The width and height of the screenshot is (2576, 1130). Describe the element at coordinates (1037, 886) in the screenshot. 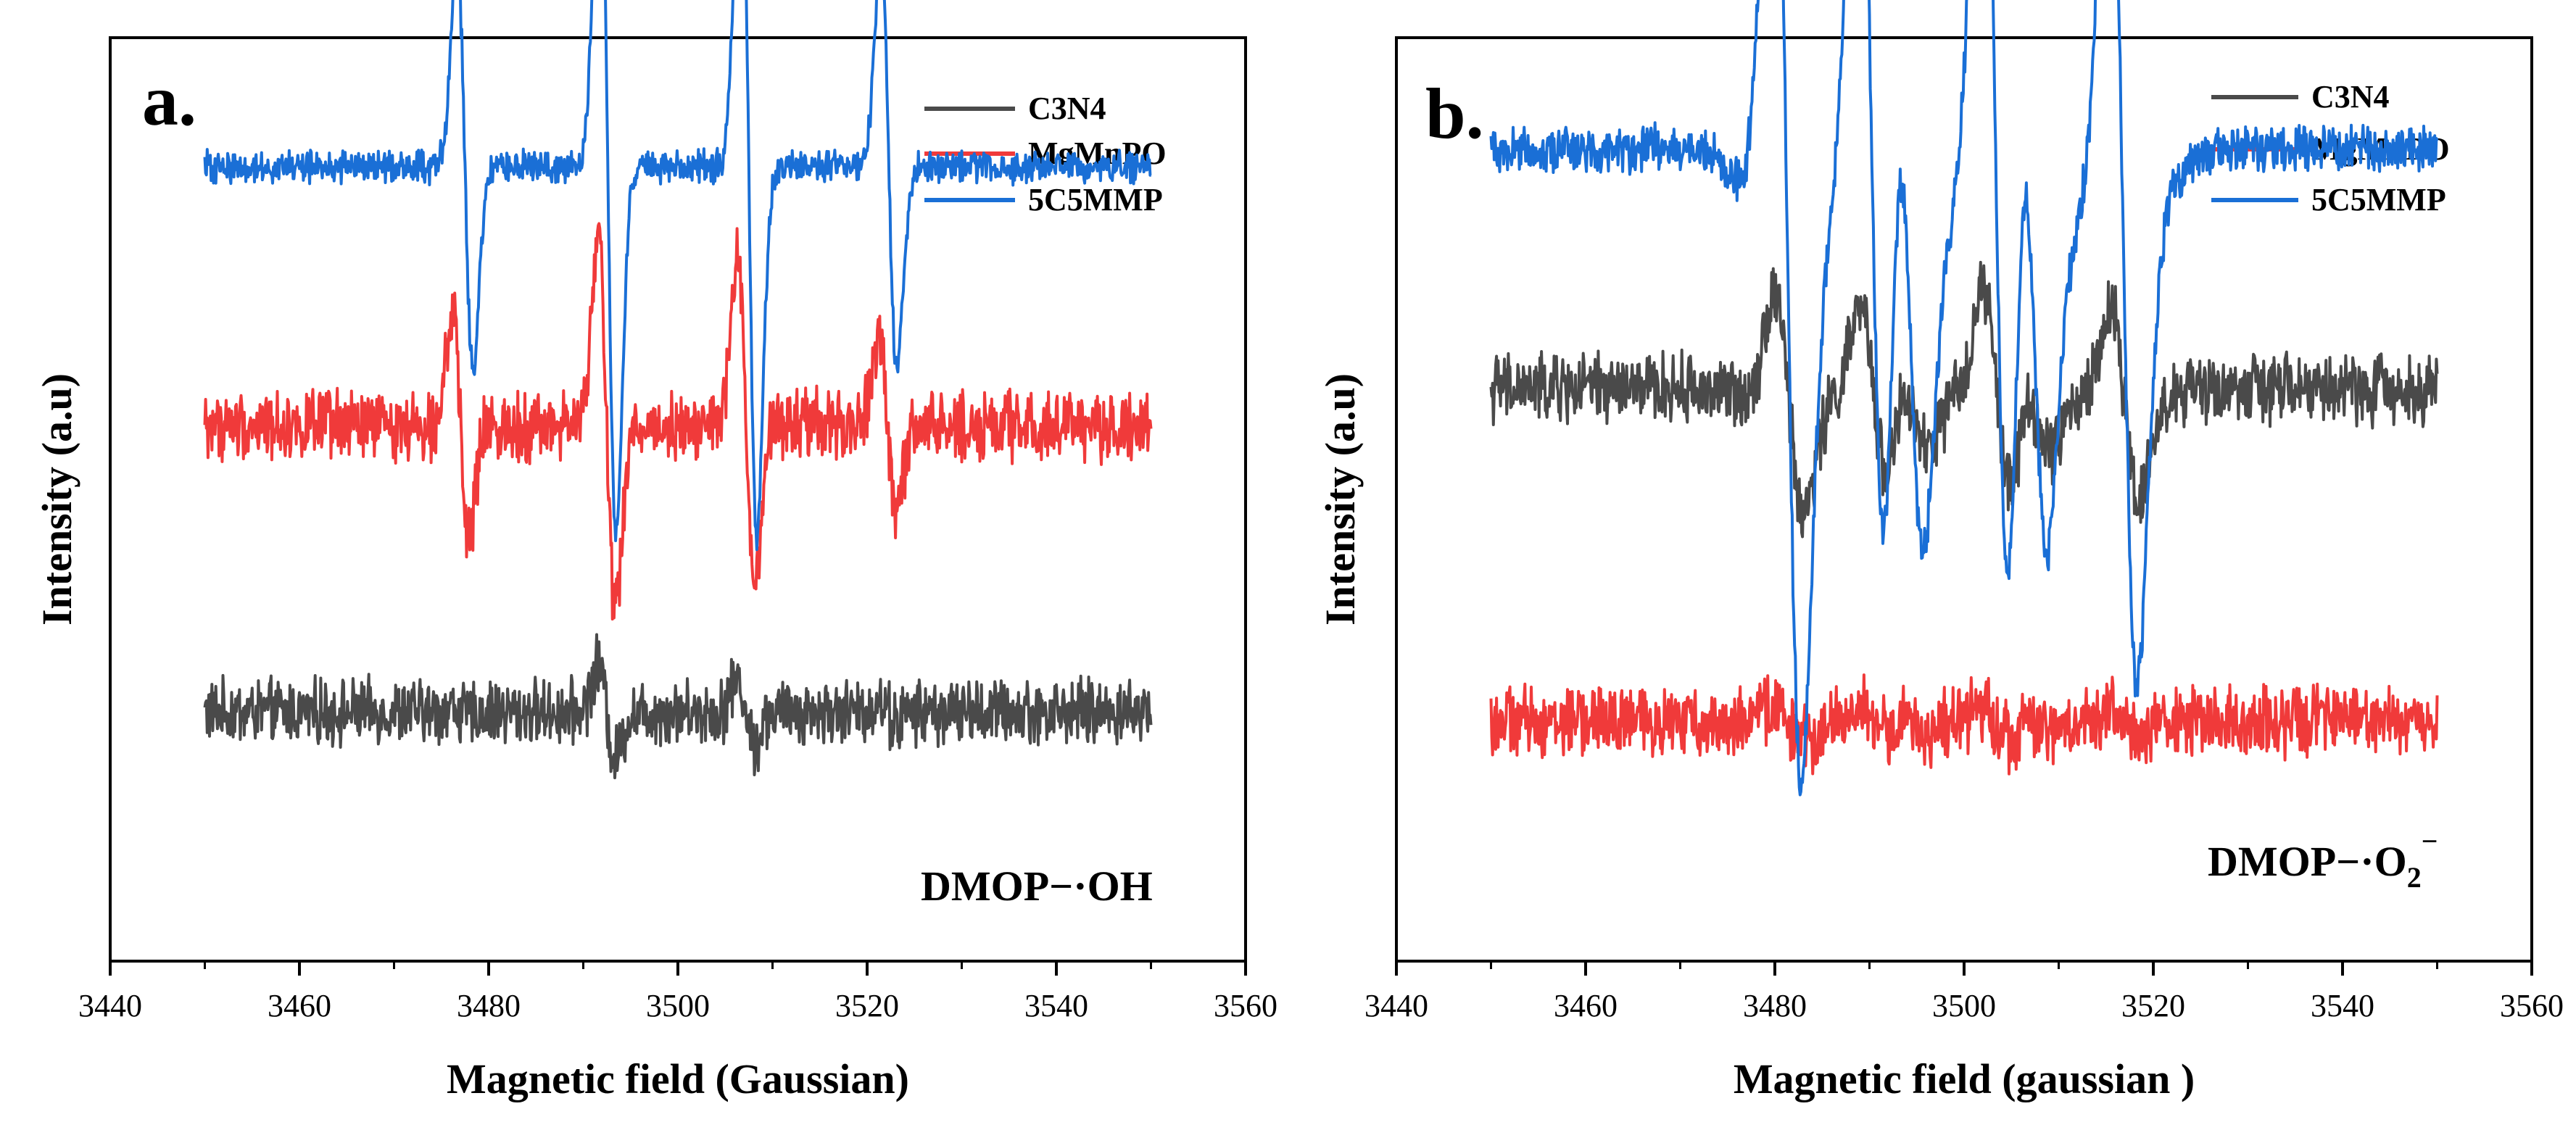

I see `radical-annotation: DMOP−·OH` at that location.